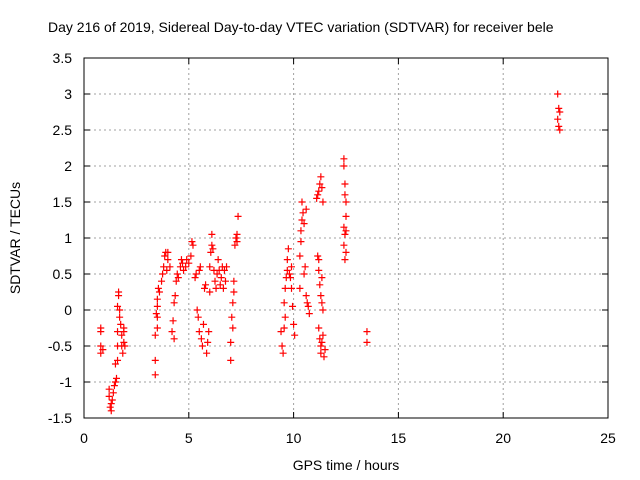  Describe the element at coordinates (608, 438) in the screenshot. I see `x-tick-label: 25` at that location.